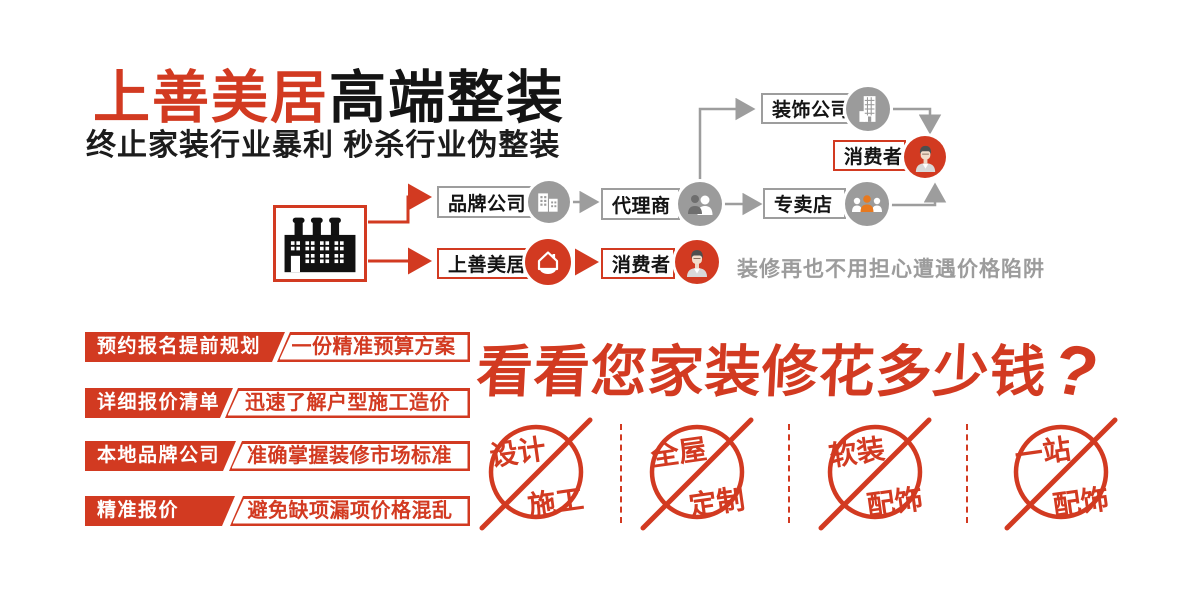  What do you see at coordinates (487, 265) in the screenshot?
I see `node-shangshan-label: 上善美居` at bounding box center [487, 265].